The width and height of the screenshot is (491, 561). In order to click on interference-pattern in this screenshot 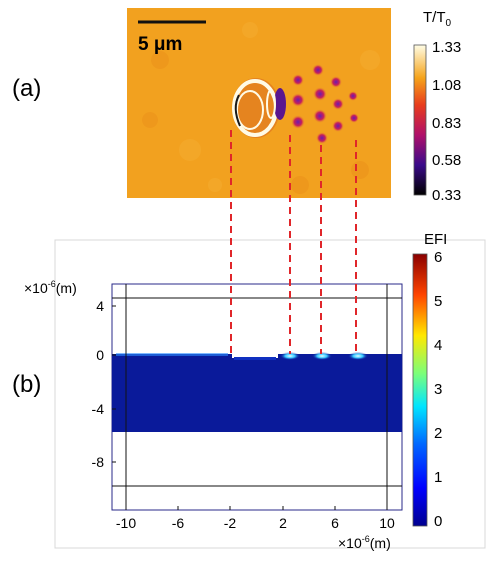, I will do `click(325, 104)`.